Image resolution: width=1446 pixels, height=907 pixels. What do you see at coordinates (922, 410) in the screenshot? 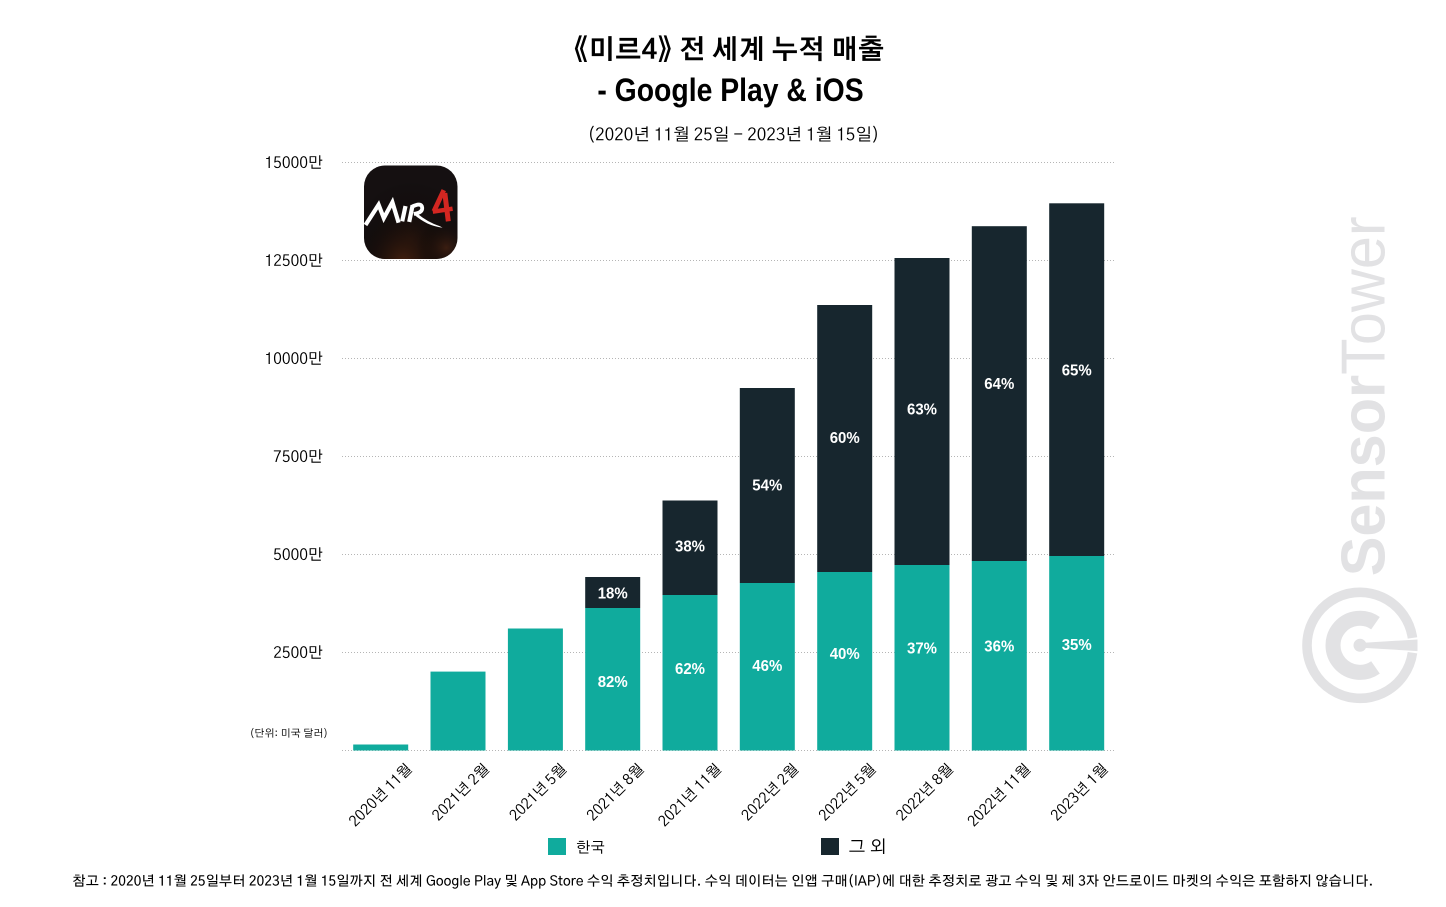
I see `svg-text: 63%` at bounding box center [922, 410].